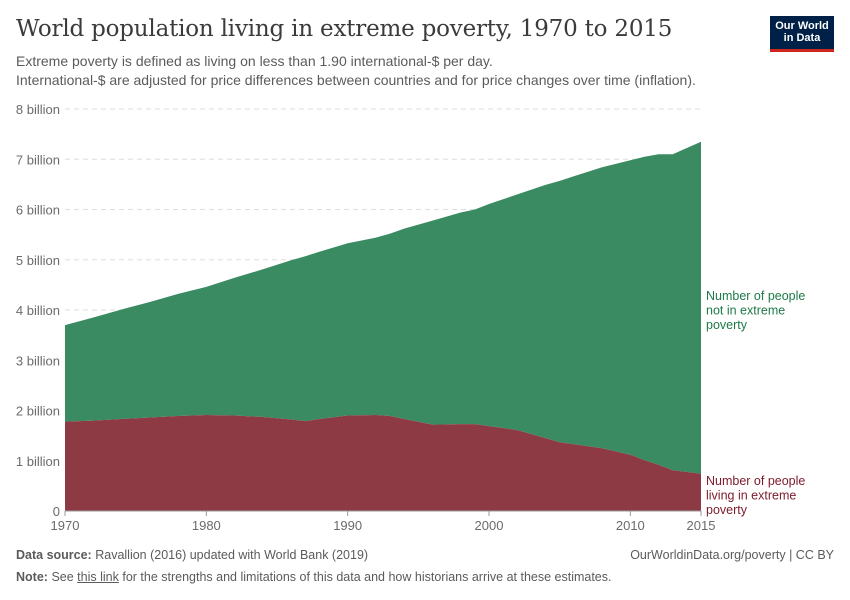 The image size is (850, 600). What do you see at coordinates (54, 555) in the screenshot?
I see `source-label: Data source:` at bounding box center [54, 555].